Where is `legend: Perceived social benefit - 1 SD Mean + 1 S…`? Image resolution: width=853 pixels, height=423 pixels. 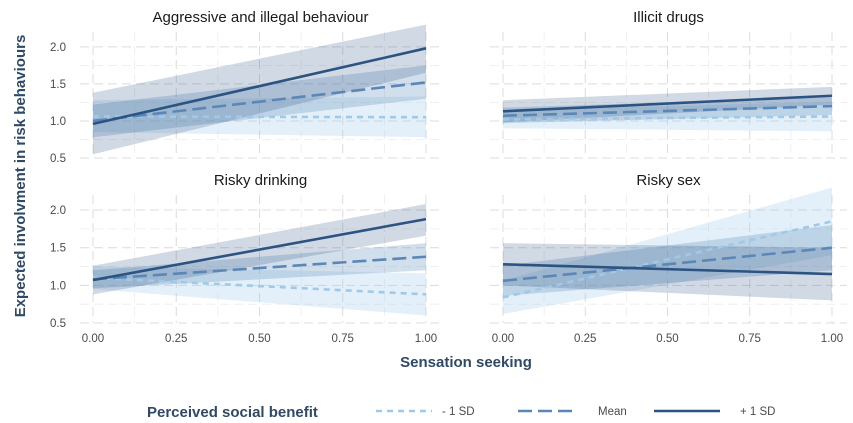
legend: Perceived social benefit - 1 SD Mean + 1 S… is located at coordinates (461, 412).